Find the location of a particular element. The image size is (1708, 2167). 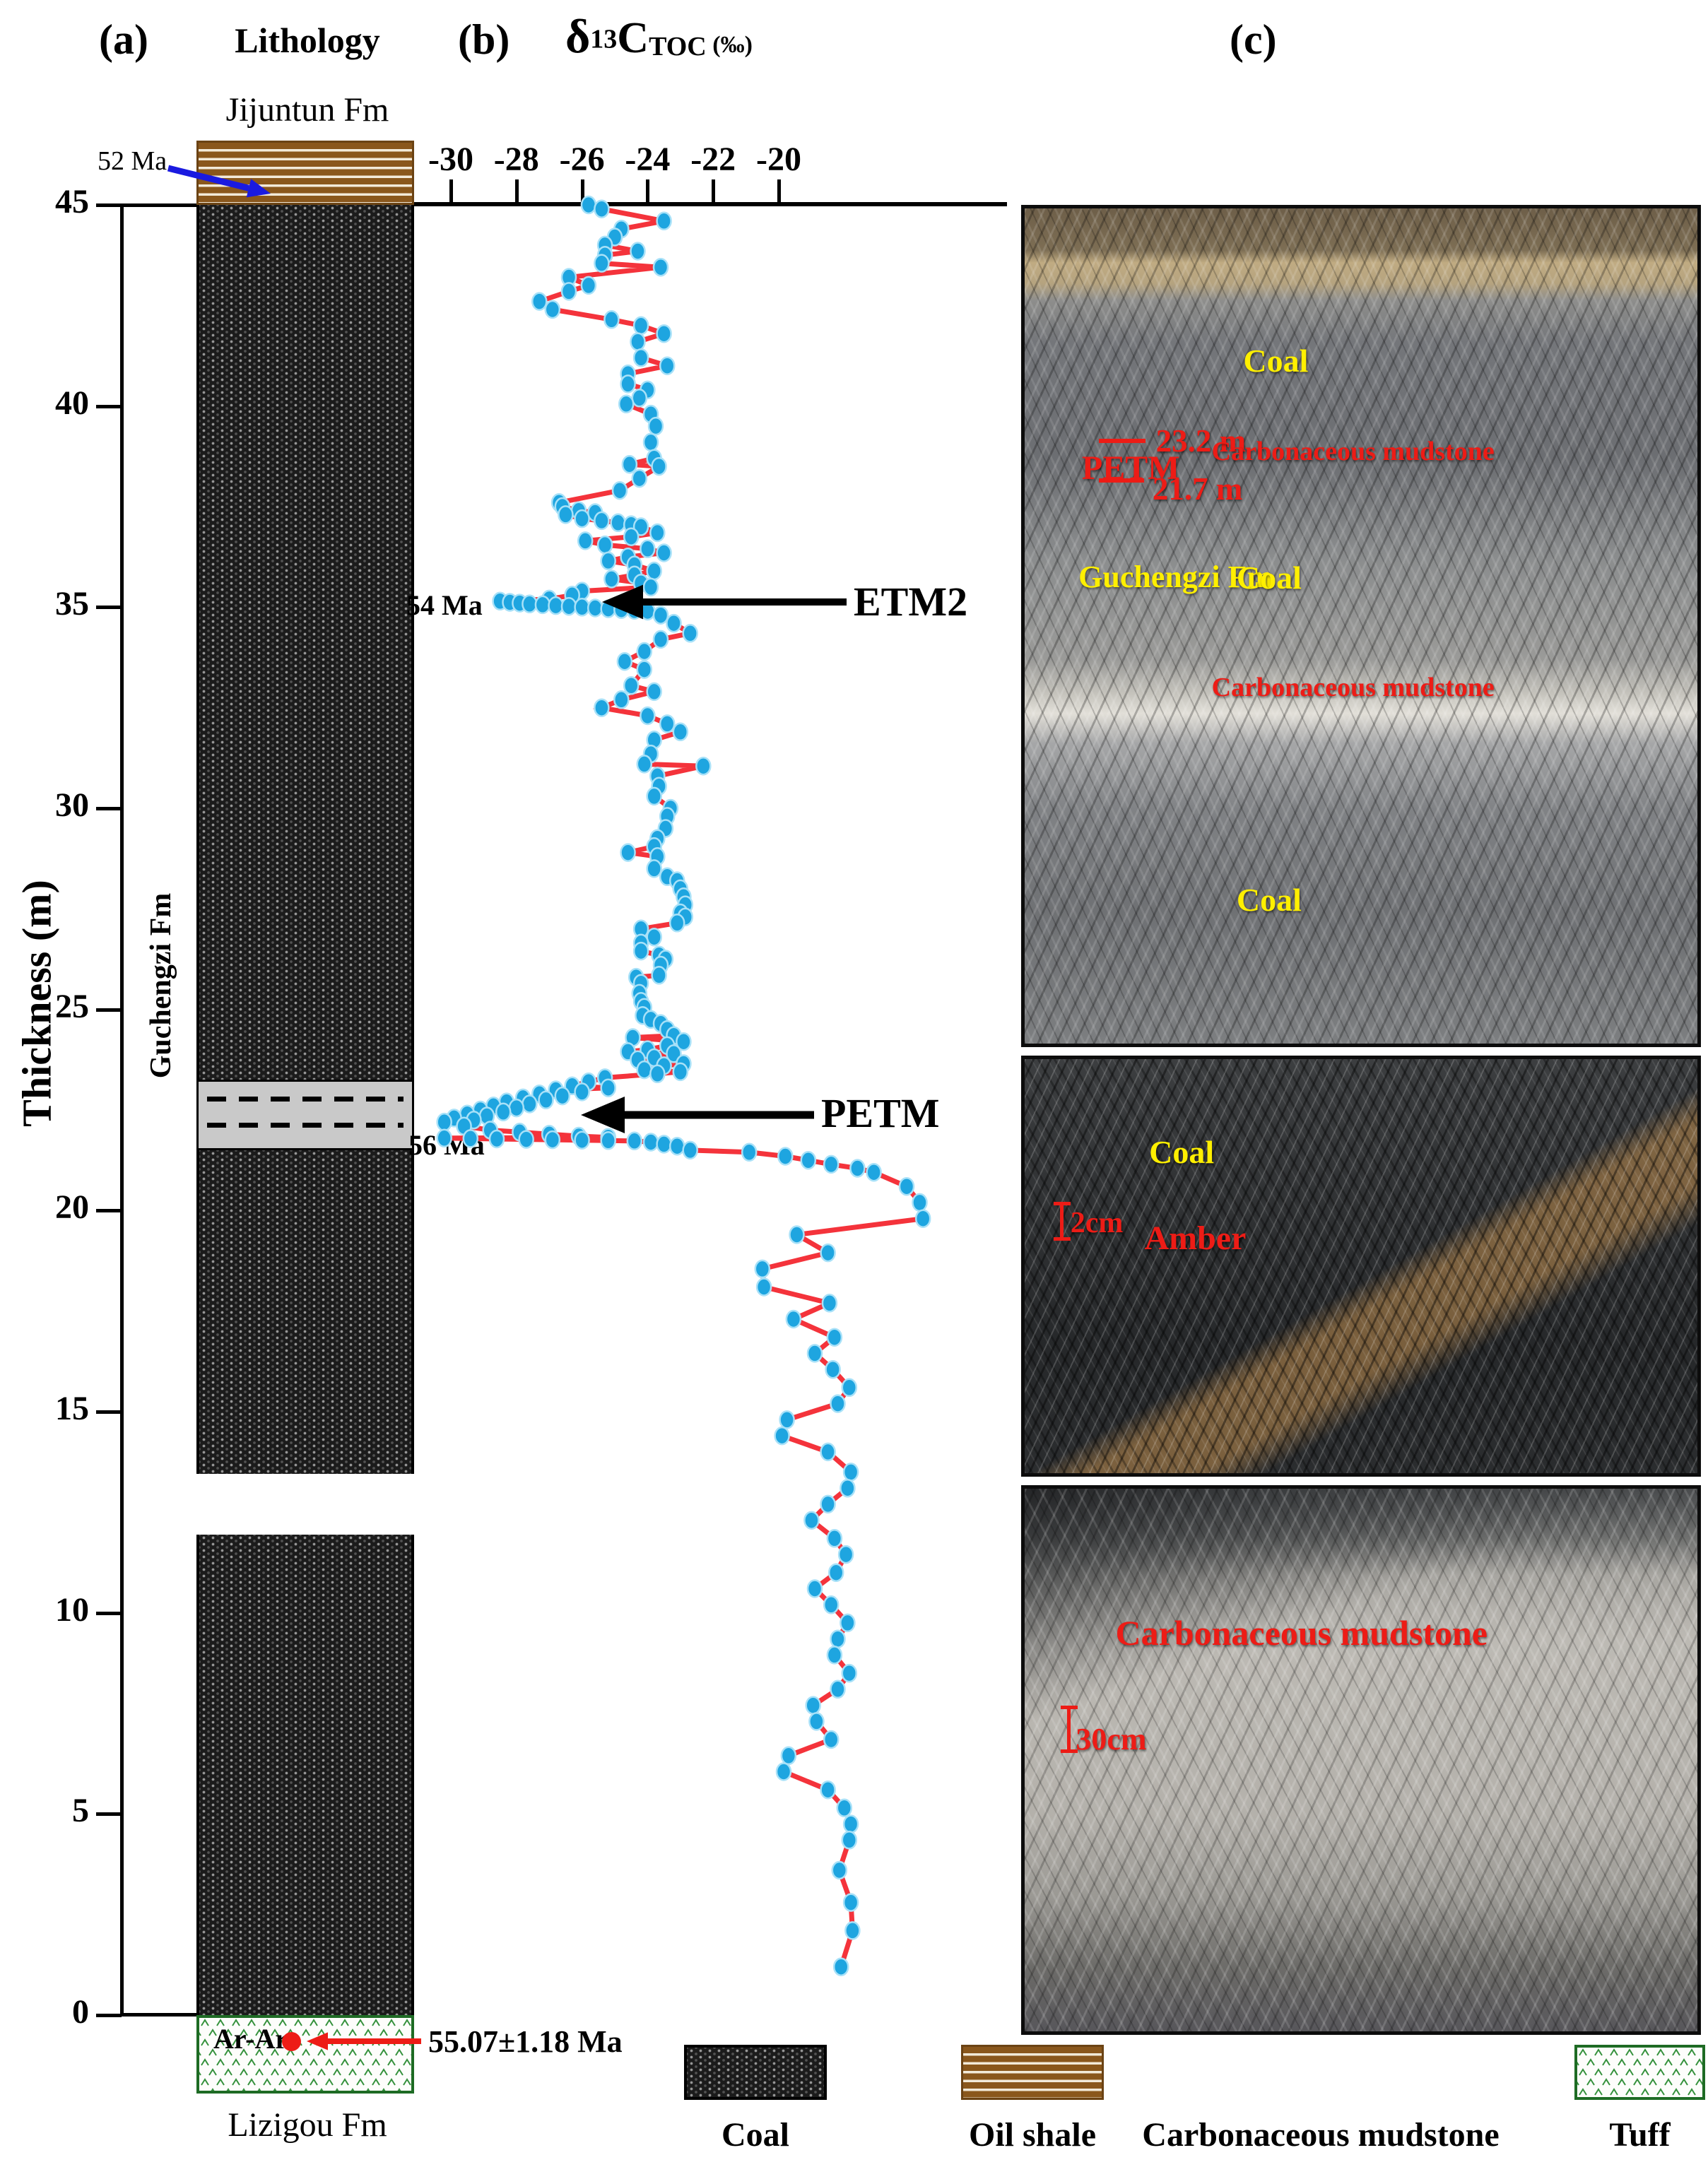

age-54ma-label: 54 Ma is located at coordinates (445, 605).